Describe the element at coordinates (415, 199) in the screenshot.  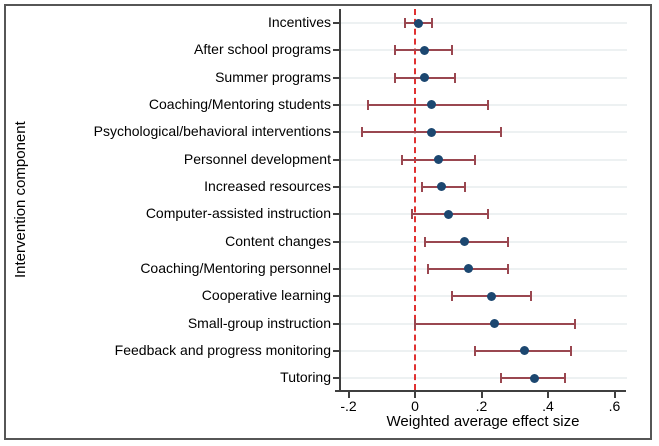
I see `zero-reference-line` at that location.